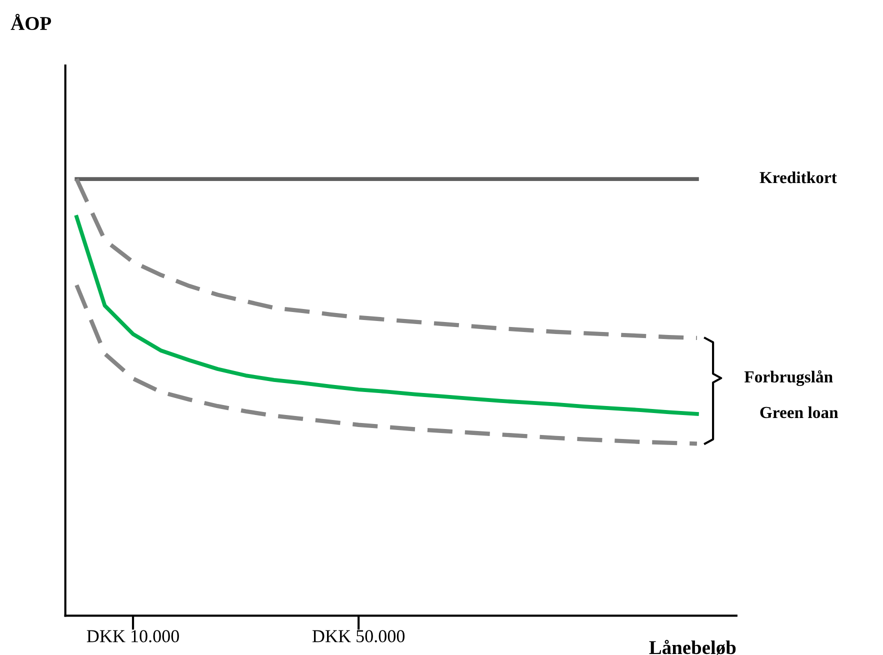 Image resolution: width=883 pixels, height=655 pixels. What do you see at coordinates (132, 636) in the screenshot?
I see `x-tick-label: DKK 10.000` at bounding box center [132, 636].